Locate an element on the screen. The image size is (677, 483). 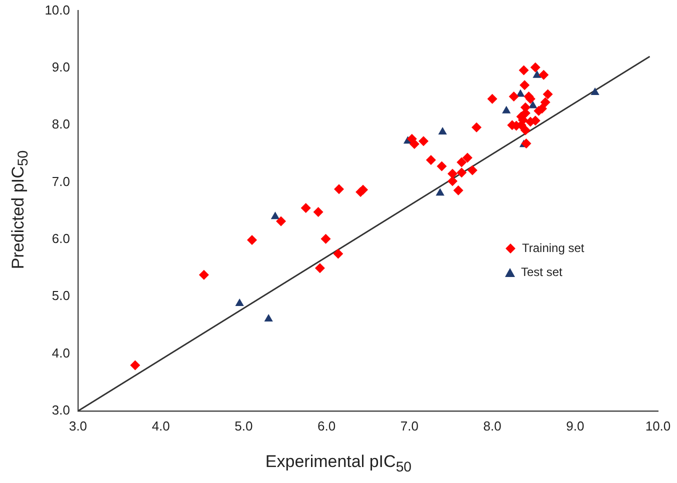
y-tick-label: 5.0 is located at coordinates (61, 296).